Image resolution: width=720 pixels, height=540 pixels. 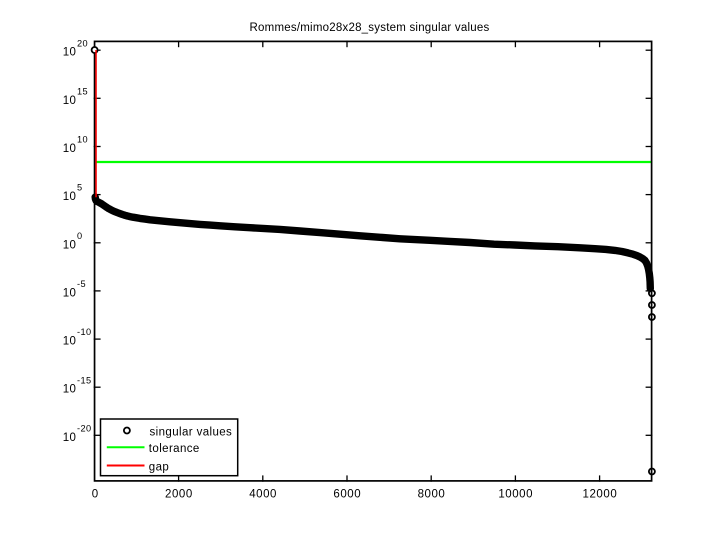 What do you see at coordinates (370, 28) in the screenshot?
I see `svg-text:Rommes/mimo28x28_system singul: Rommes/mimo28x28_system singular values` at bounding box center [370, 28].